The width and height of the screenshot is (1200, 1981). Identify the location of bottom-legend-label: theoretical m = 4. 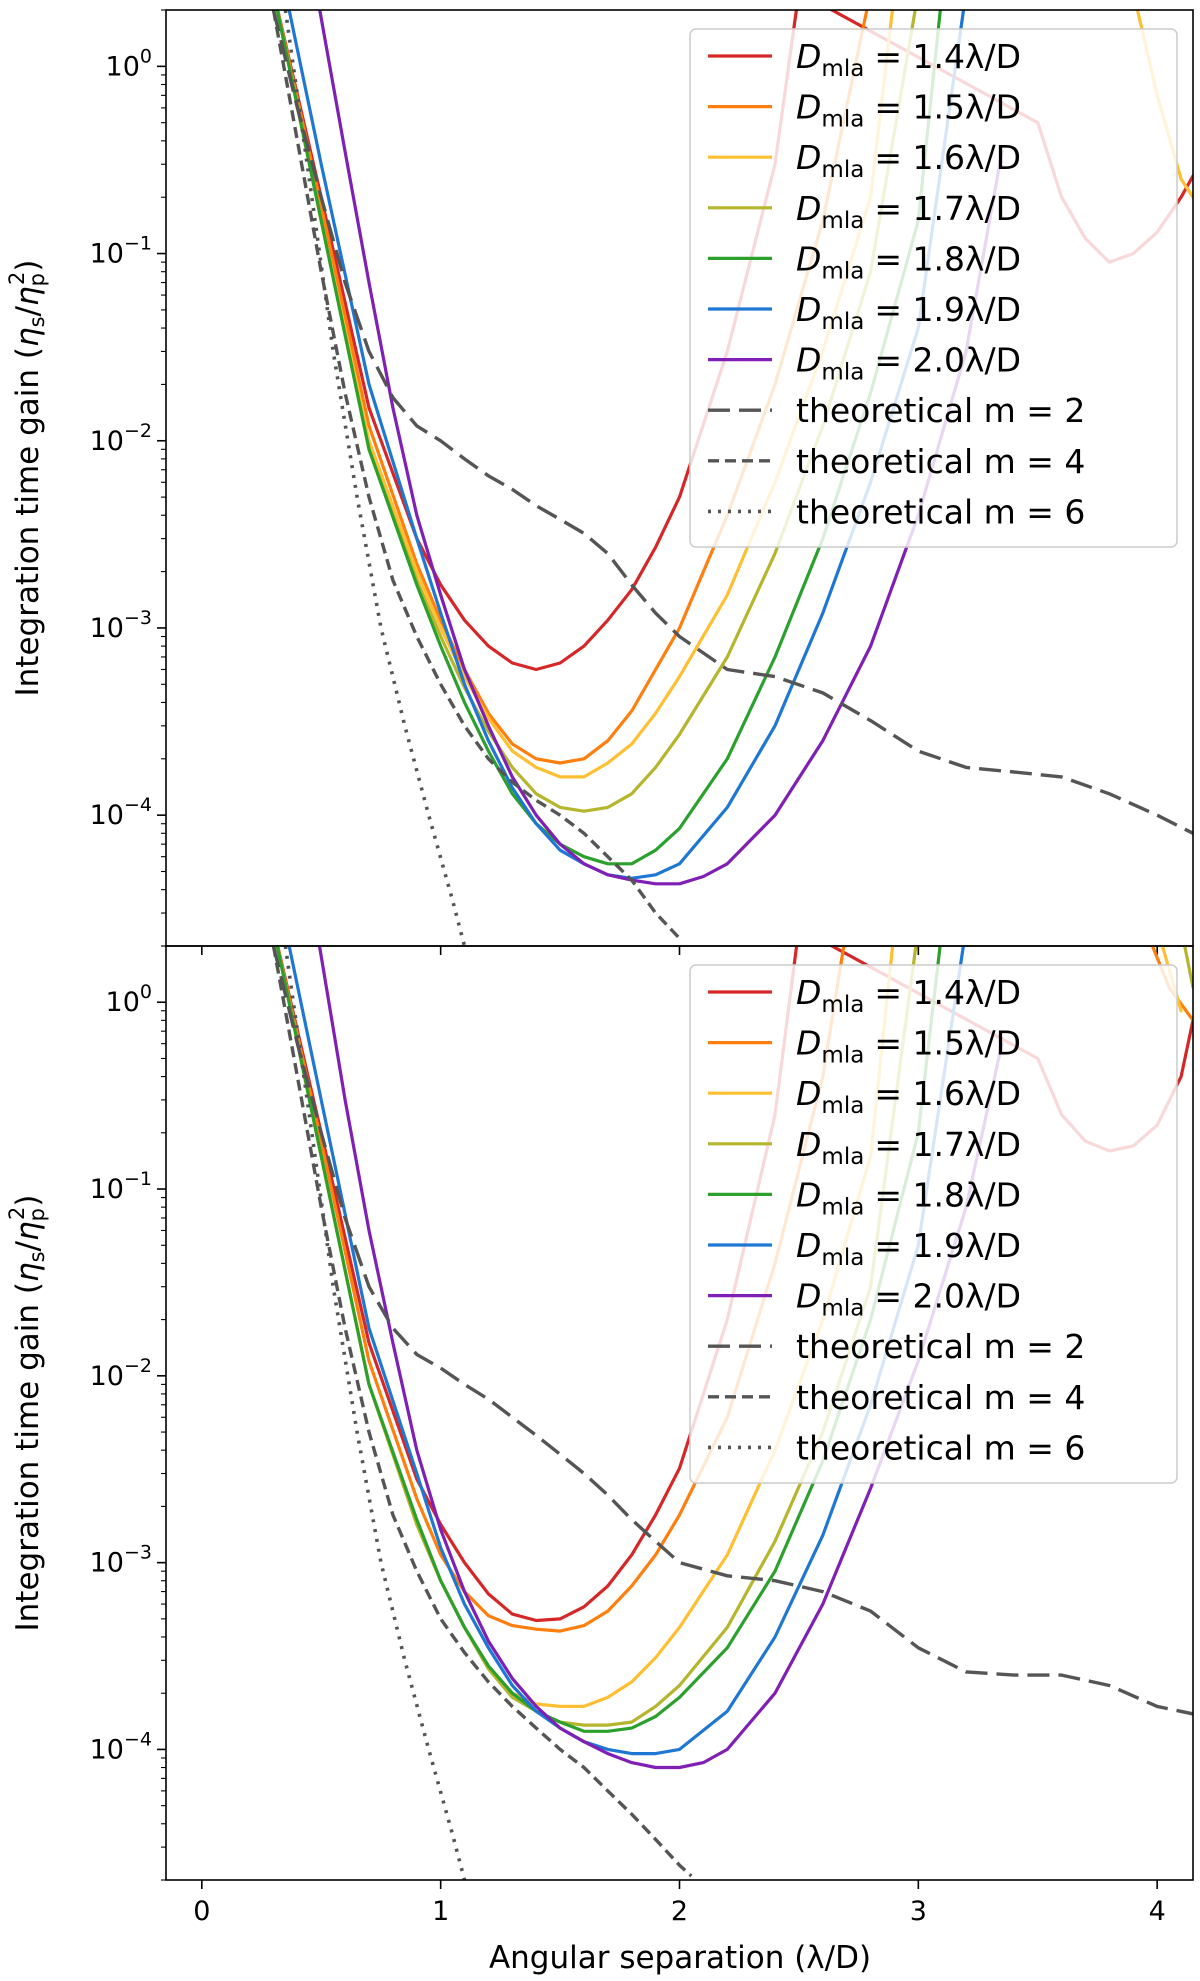
(940, 1397).